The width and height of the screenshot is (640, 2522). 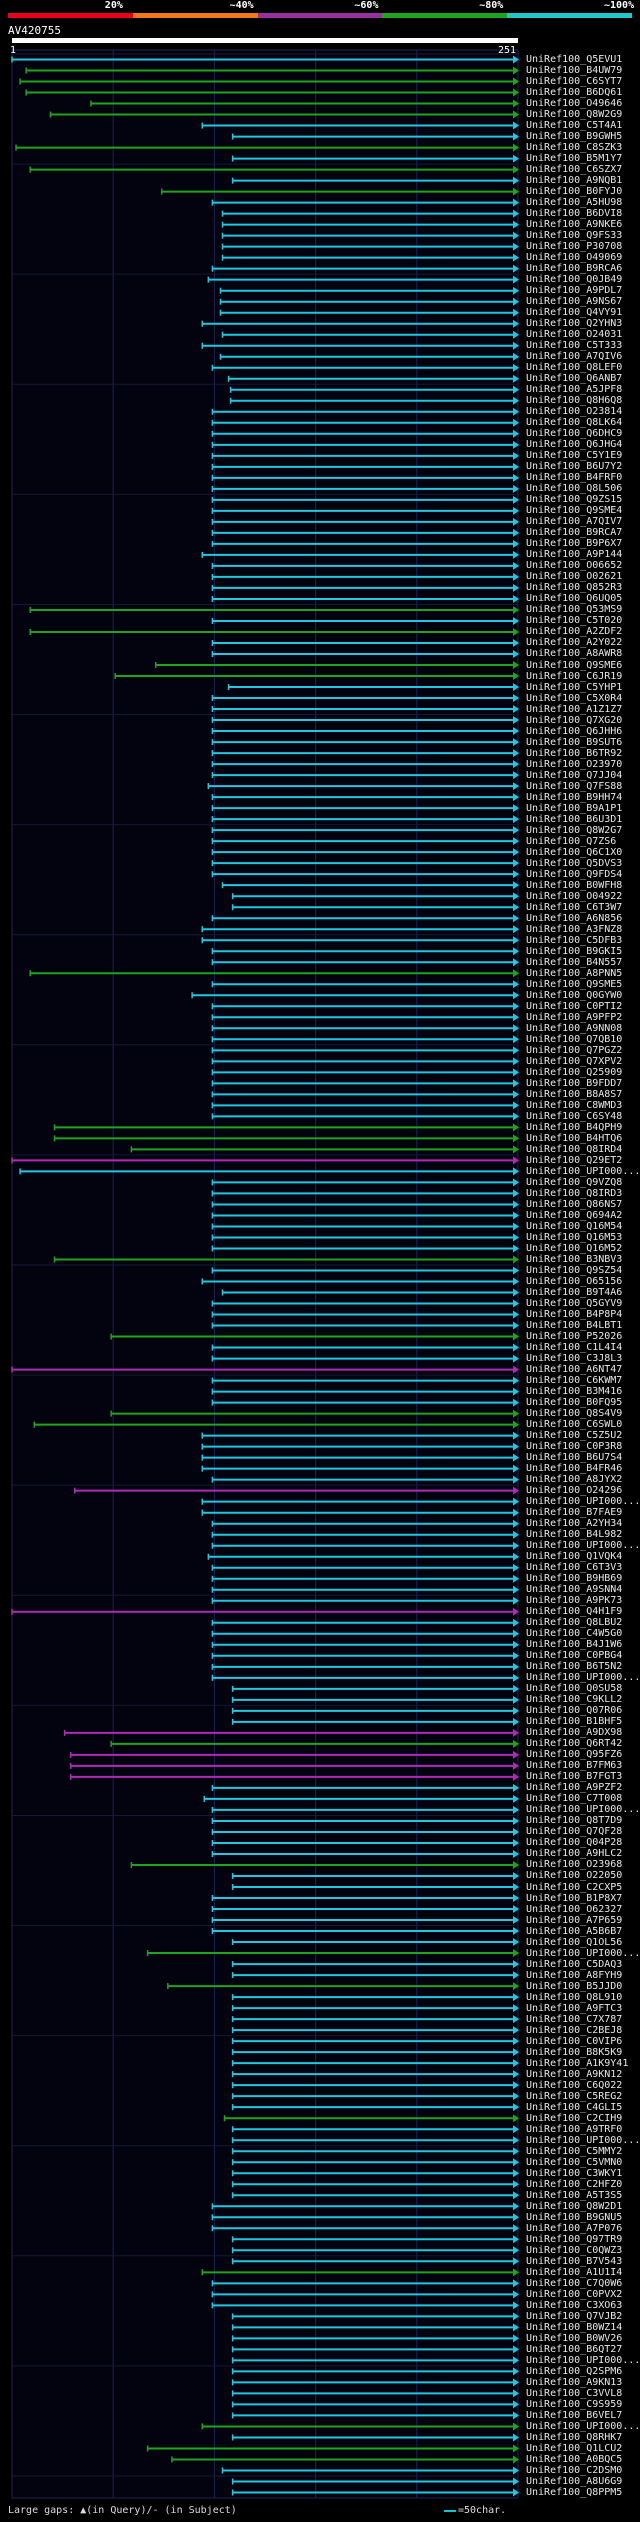 What do you see at coordinates (574, 1711) in the screenshot?
I see `hit-label: UniRef100_Q07R06` at bounding box center [574, 1711].